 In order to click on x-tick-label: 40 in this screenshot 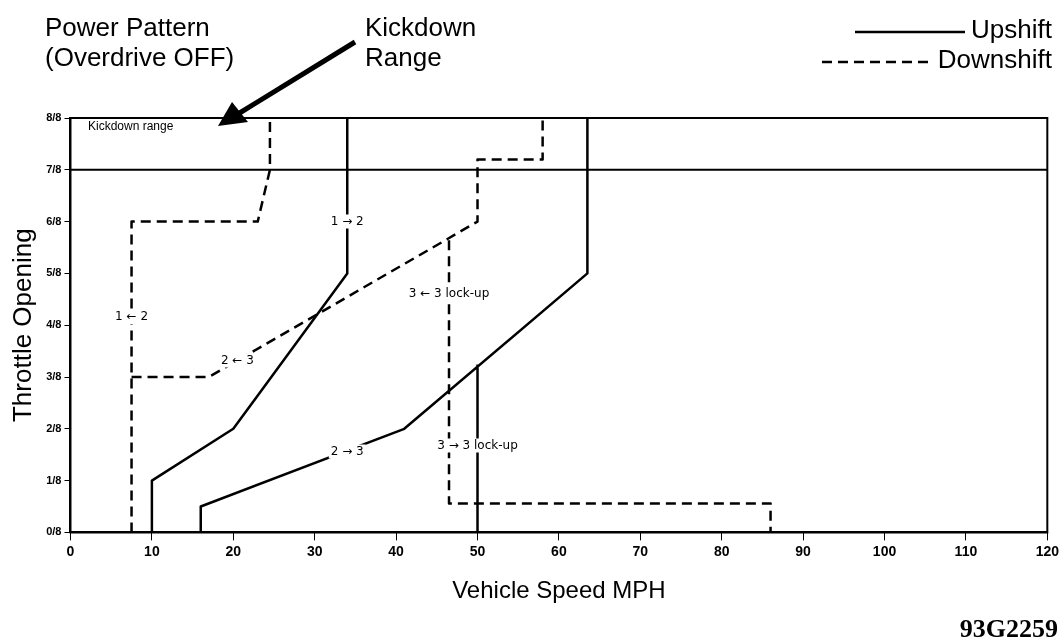, I will do `click(396, 550)`.